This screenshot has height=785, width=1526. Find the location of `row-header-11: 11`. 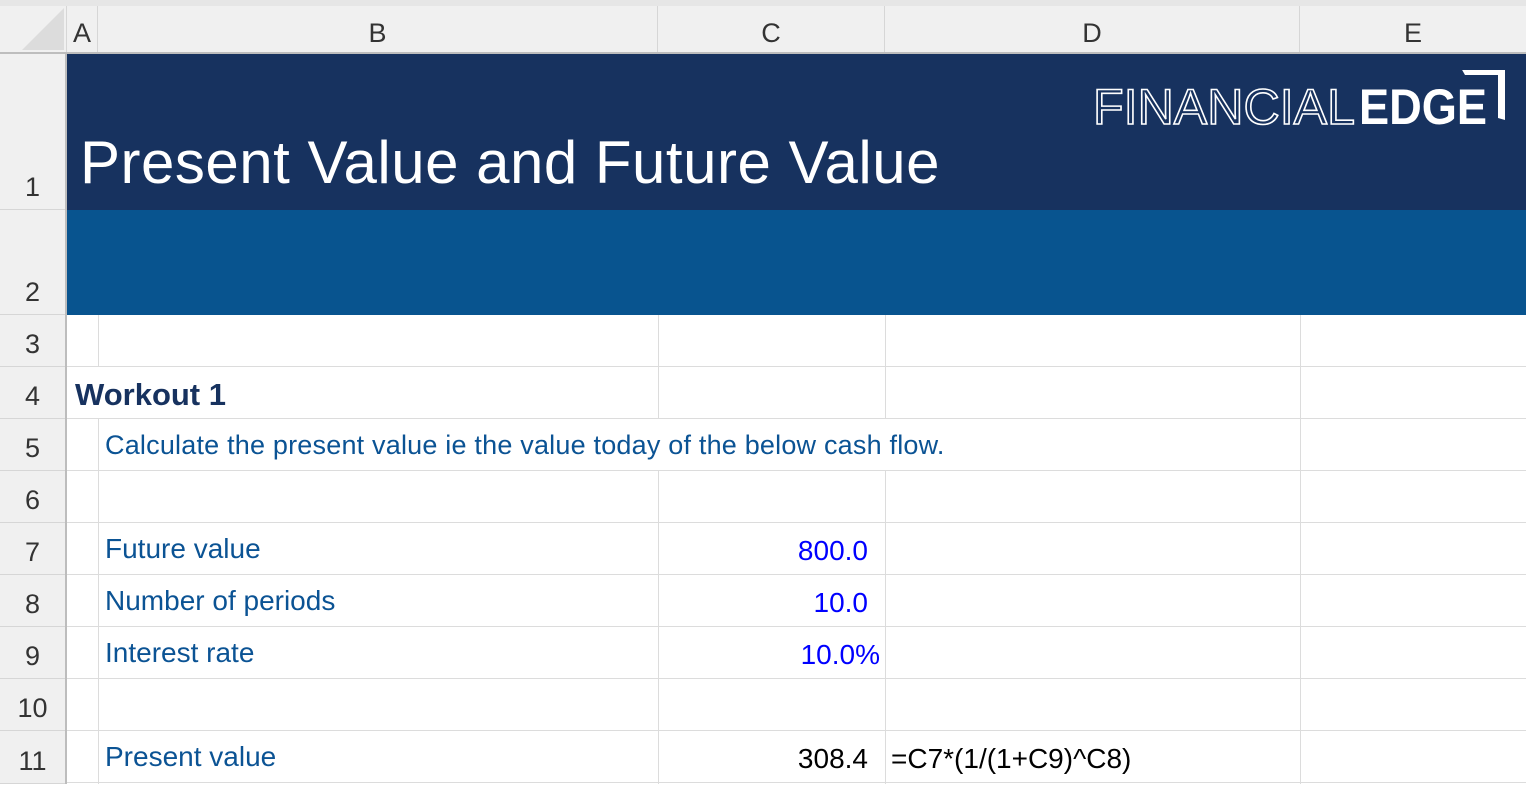

row-header-11: 11 is located at coordinates (32, 757).